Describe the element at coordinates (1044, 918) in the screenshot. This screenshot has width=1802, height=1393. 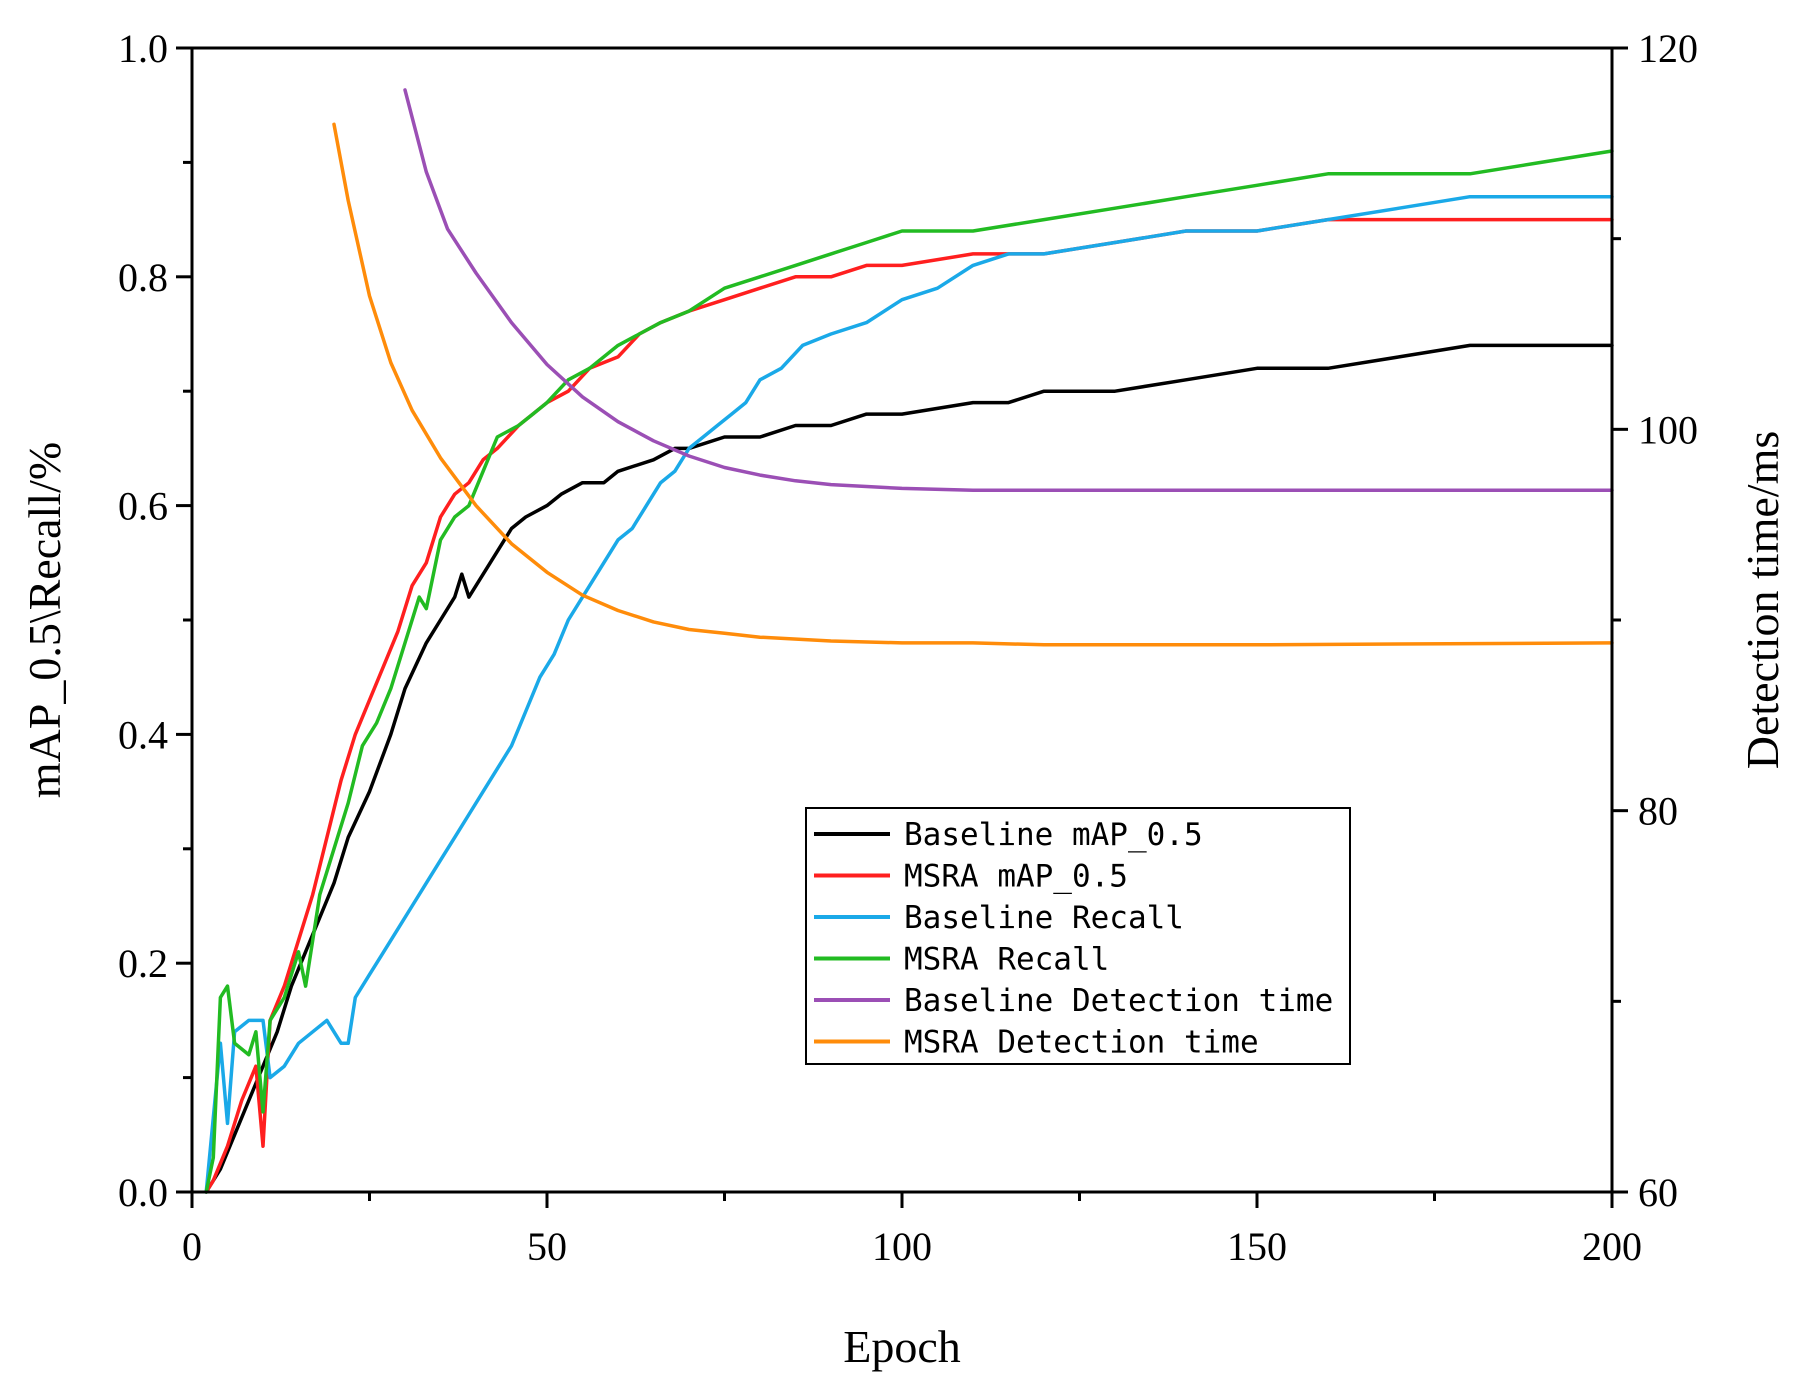
I see `legend-label: Baseline Recall` at that location.